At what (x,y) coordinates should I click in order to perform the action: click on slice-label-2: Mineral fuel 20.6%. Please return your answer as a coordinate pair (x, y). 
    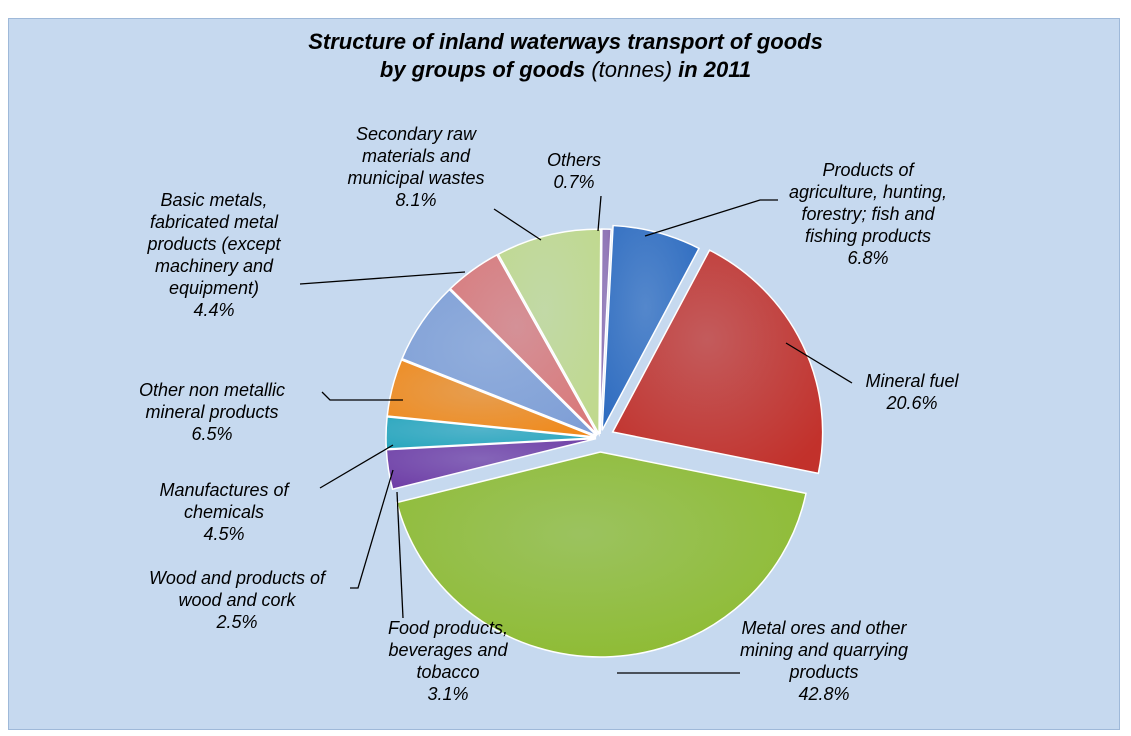
    Looking at the image, I should click on (912, 392).